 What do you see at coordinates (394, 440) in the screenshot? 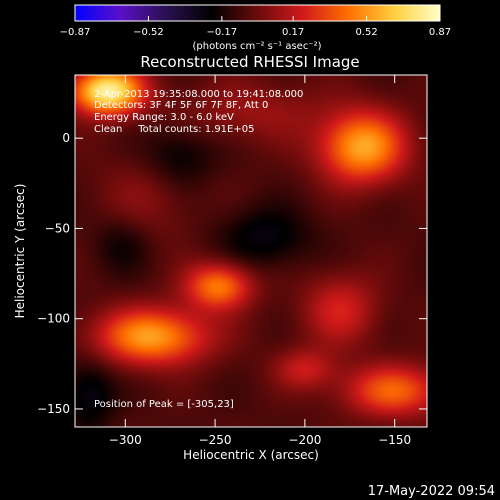
I see `x-tick-label: −150` at bounding box center [394, 440].